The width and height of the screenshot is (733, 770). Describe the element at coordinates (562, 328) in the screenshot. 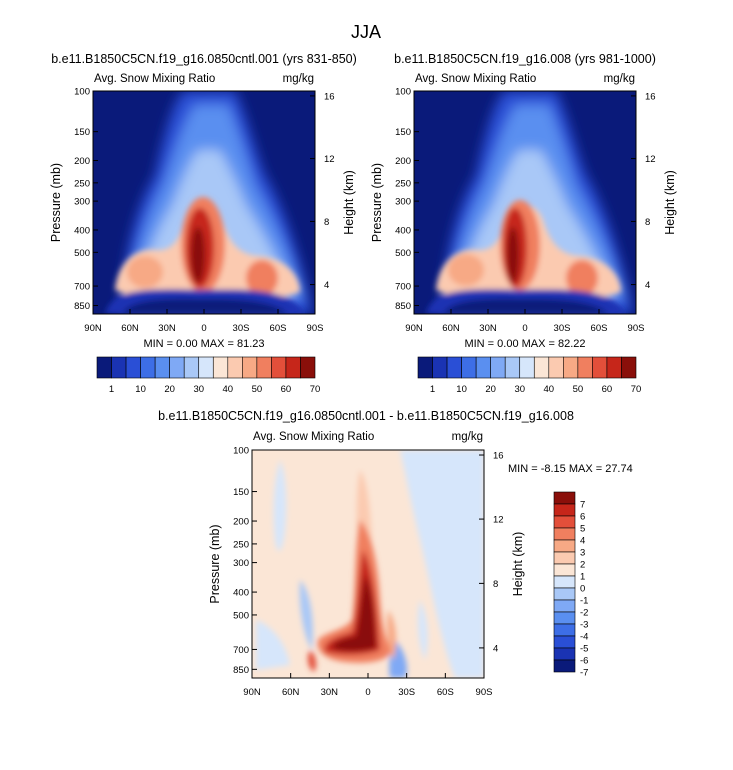

I see `panel-2-xtick-label: 30S` at that location.